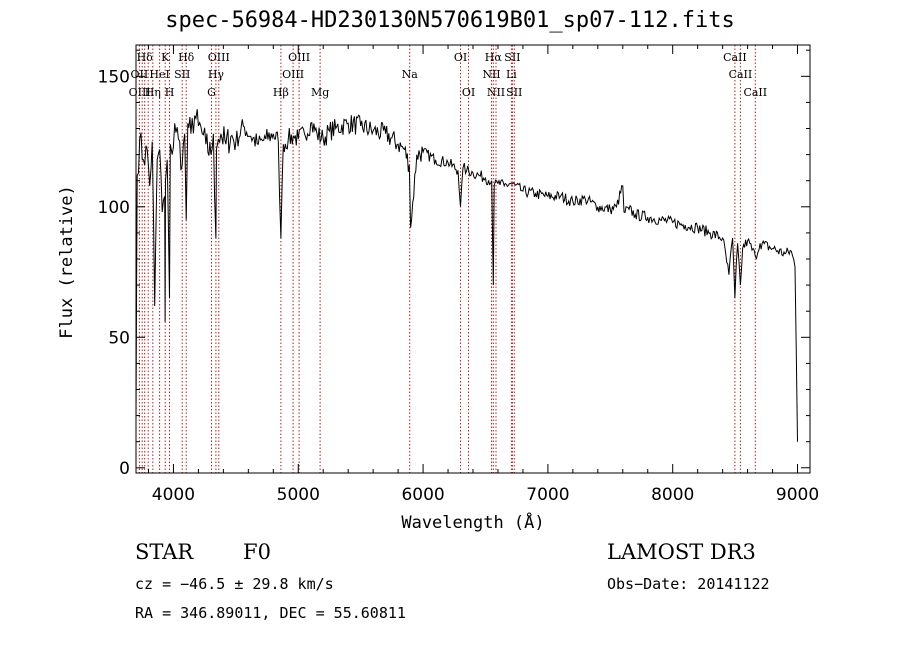  What do you see at coordinates (114, 77) in the screenshot?
I see `y-tick-label: 150` at bounding box center [114, 77].